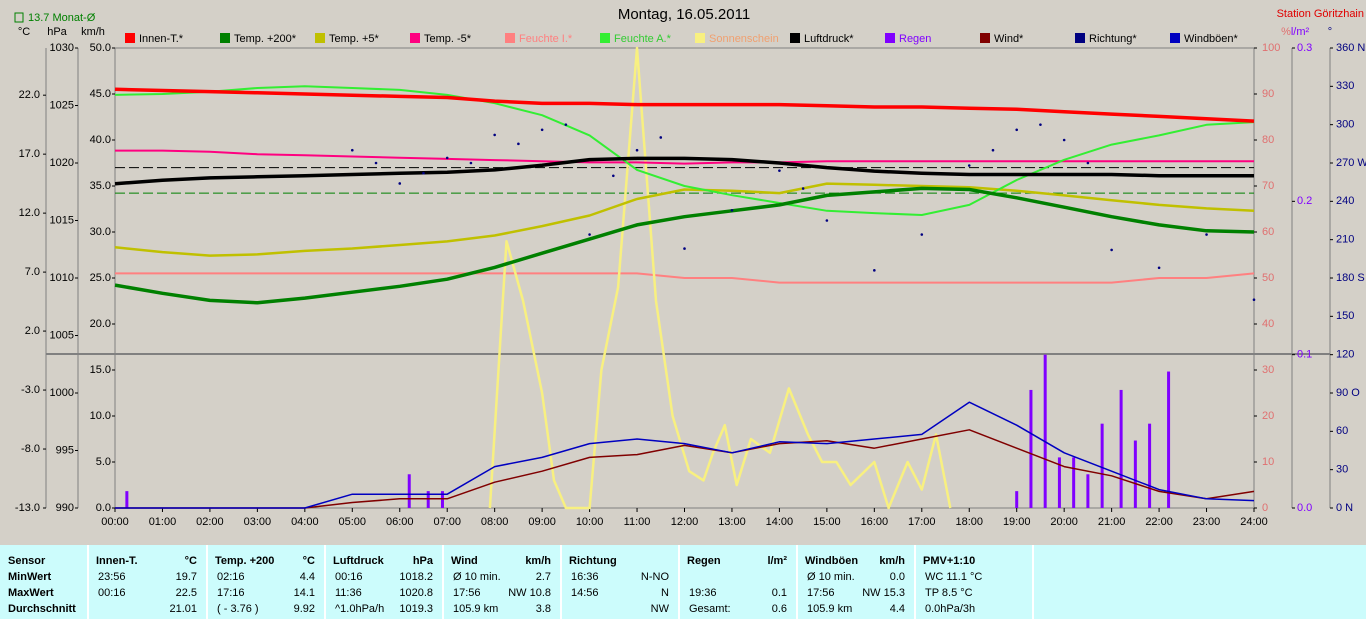 The width and height of the screenshot is (1366, 619). Describe the element at coordinates (1320, 14) in the screenshot. I see `station-name: Station Göritzhain` at that location.